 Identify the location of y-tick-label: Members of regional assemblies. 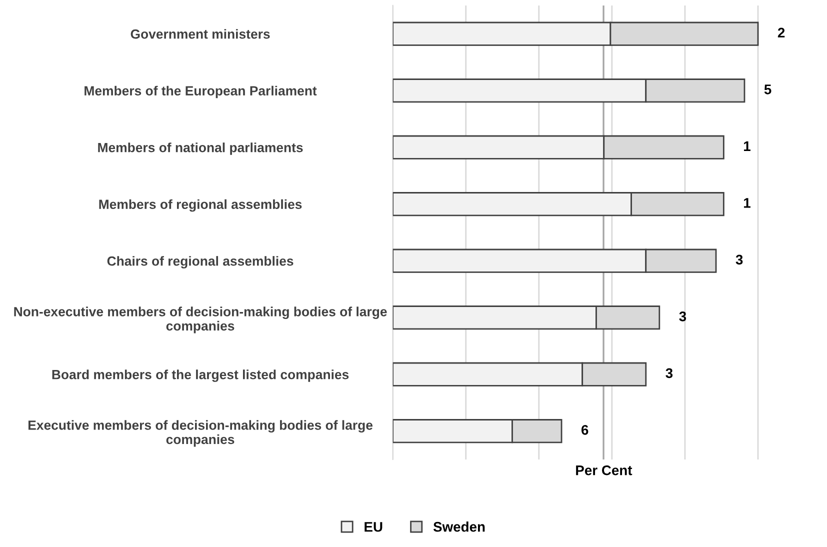
(200, 205).